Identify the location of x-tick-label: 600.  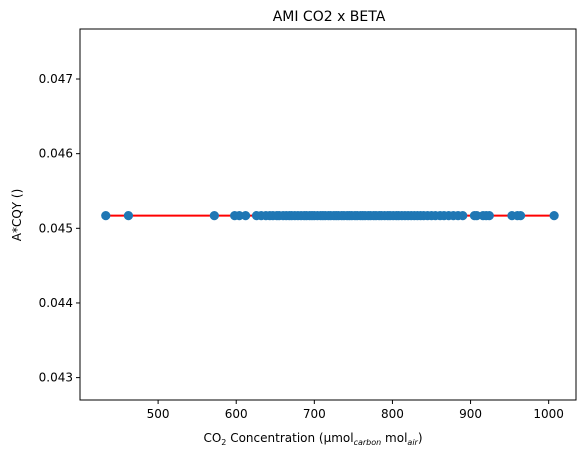
(236, 414).